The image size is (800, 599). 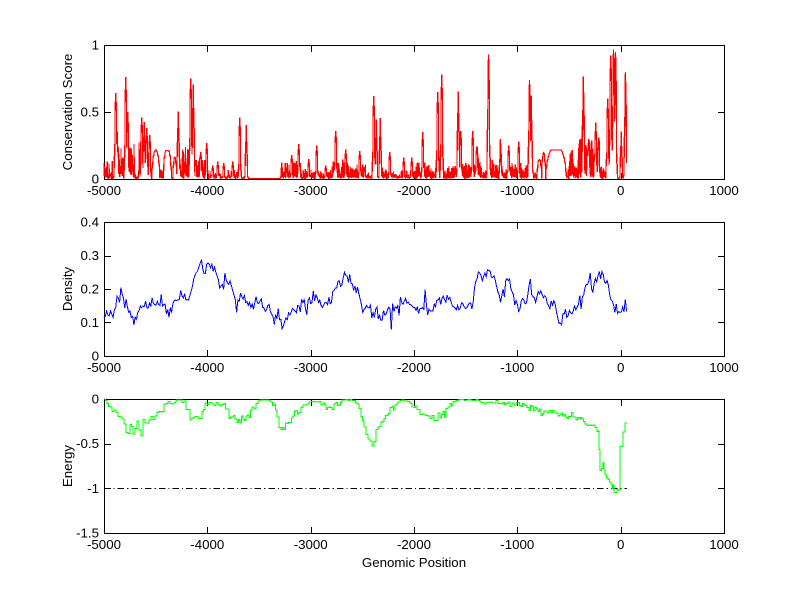 What do you see at coordinates (93, 488) in the screenshot?
I see `svg-text: -1` at bounding box center [93, 488].